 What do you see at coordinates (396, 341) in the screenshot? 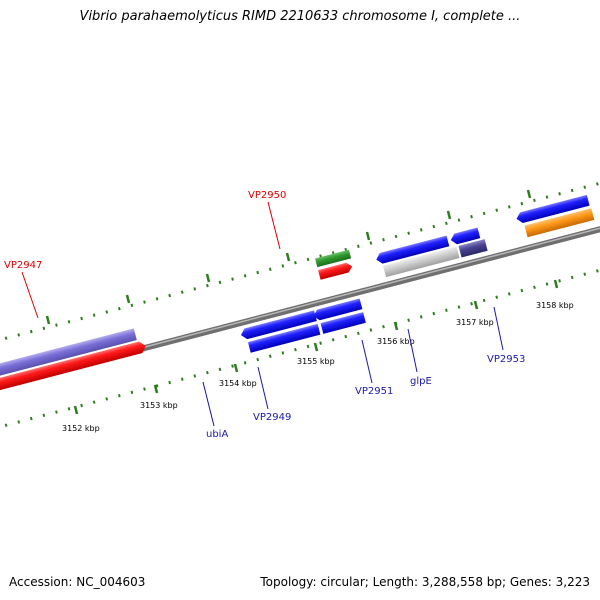
I see `scale-label-3156: 3156 kbp` at bounding box center [396, 341].